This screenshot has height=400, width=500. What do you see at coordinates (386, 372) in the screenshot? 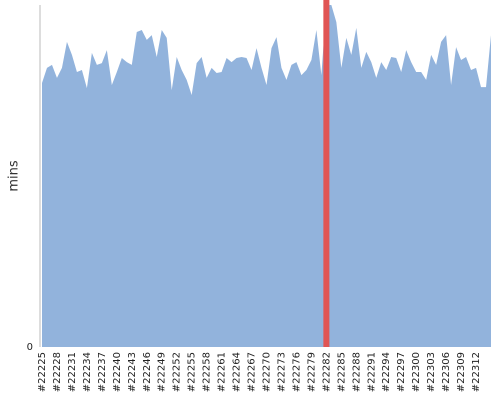
I see `x-tick-label: #22294` at bounding box center [386, 372].